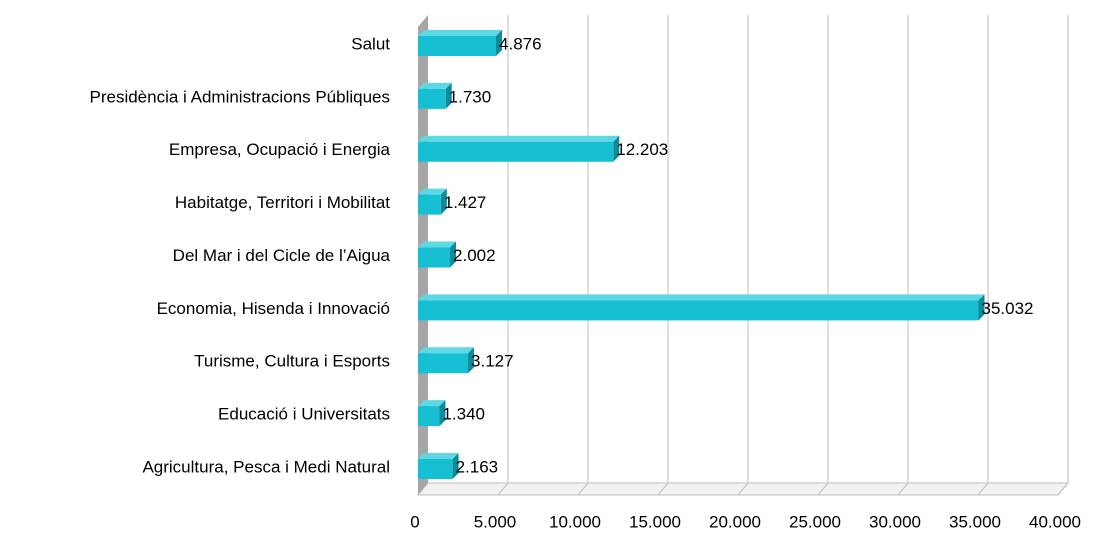  Describe the element at coordinates (414, 521) in the screenshot. I see `x-tick-label: 0` at that location.